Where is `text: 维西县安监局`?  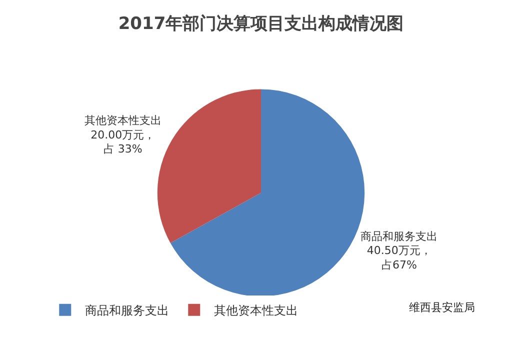
text: 维西县安监局 is located at coordinates (442, 307).